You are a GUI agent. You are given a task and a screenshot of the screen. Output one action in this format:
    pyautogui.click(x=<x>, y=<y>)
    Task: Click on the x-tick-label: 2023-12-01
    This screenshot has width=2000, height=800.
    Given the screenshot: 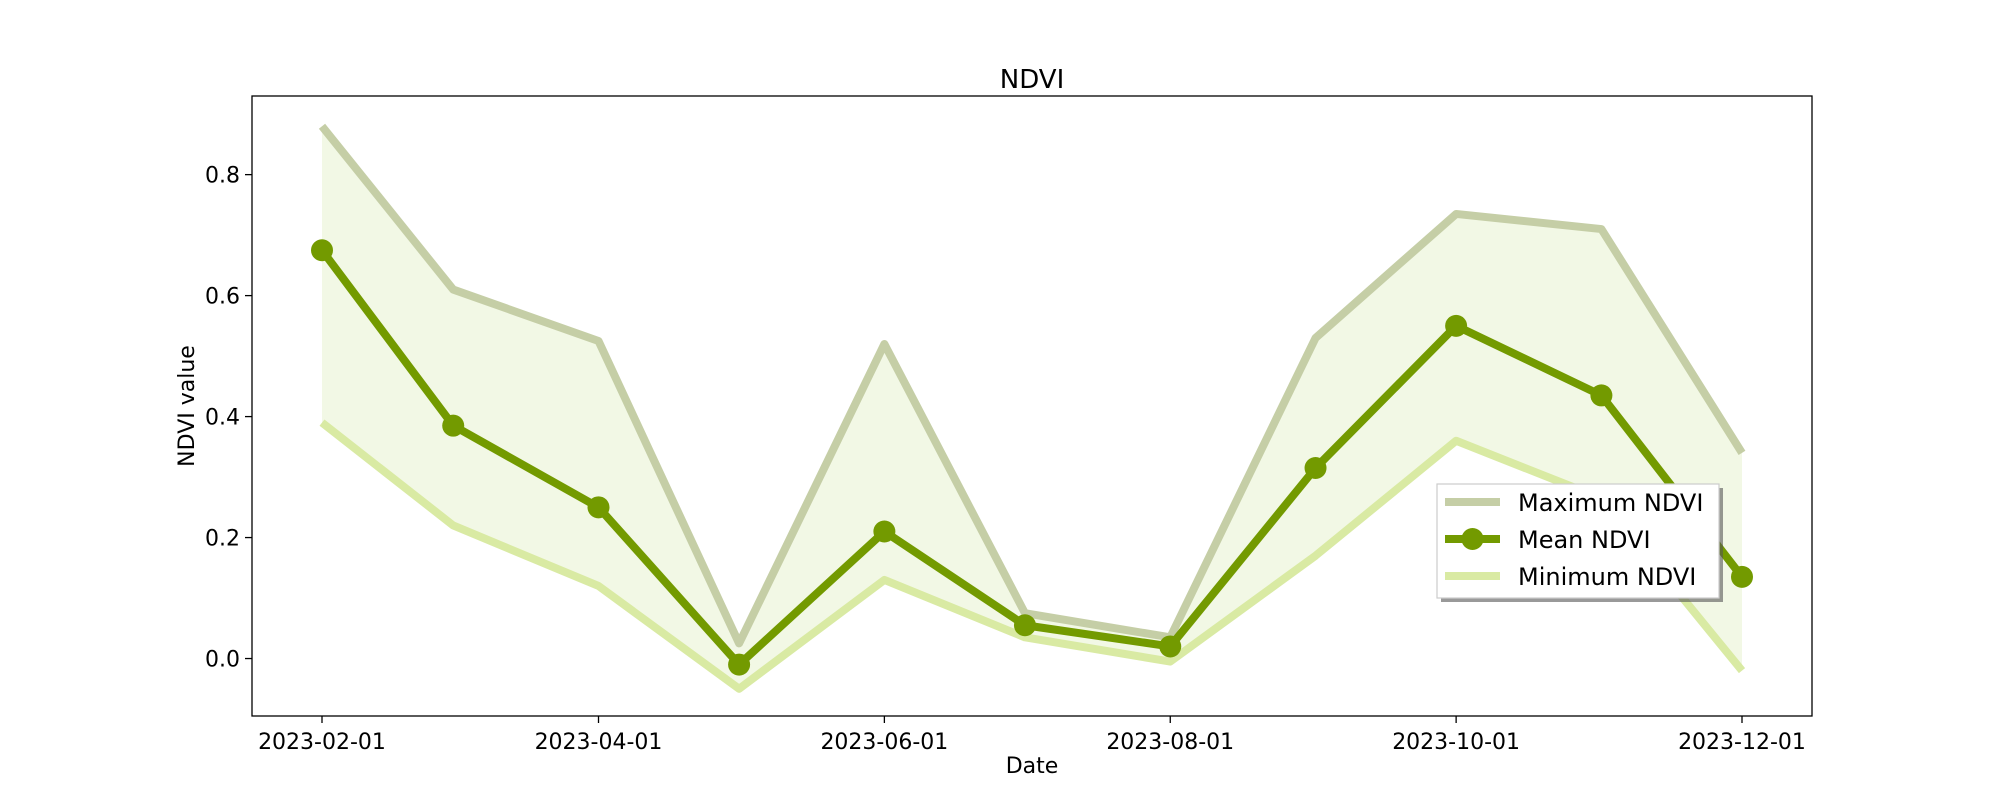 What is the action you would take?
    pyautogui.click(x=1742, y=742)
    